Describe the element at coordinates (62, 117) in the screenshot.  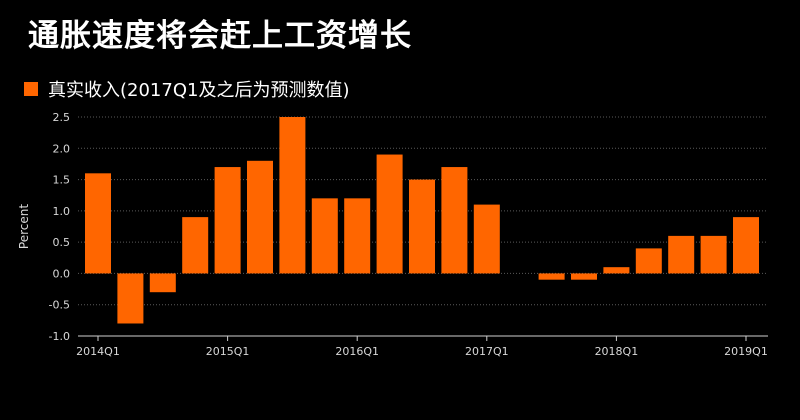
I see `y-tick-label: 2.5` at that location.